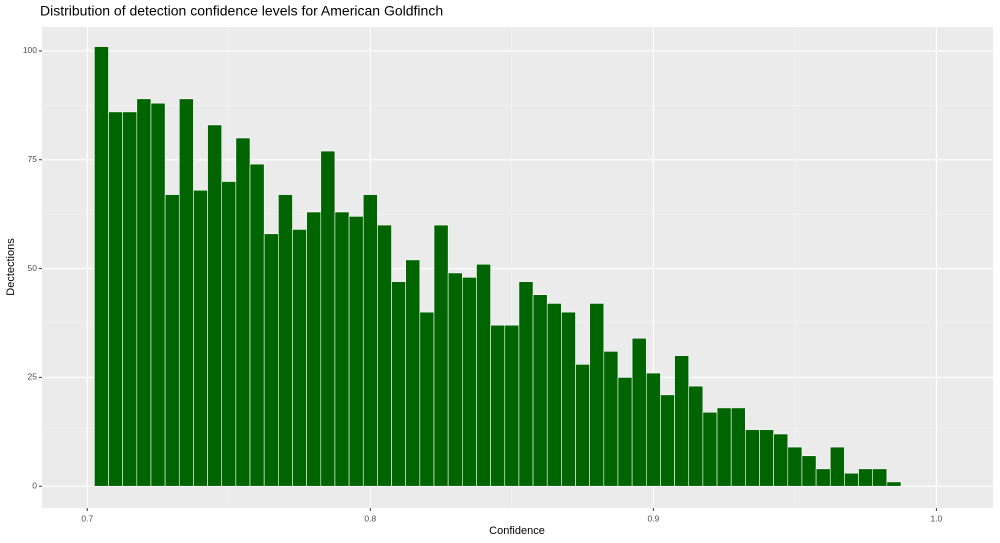 The width and height of the screenshot is (1000, 543). Describe the element at coordinates (11, 267) in the screenshot. I see `y-axis-label: Dectections` at that location.